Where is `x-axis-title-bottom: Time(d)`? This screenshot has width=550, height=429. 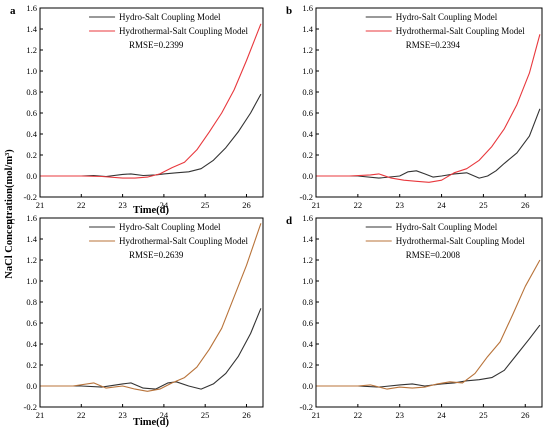
x-axis-title-bottom: Time(d) is located at coordinates (151, 422).